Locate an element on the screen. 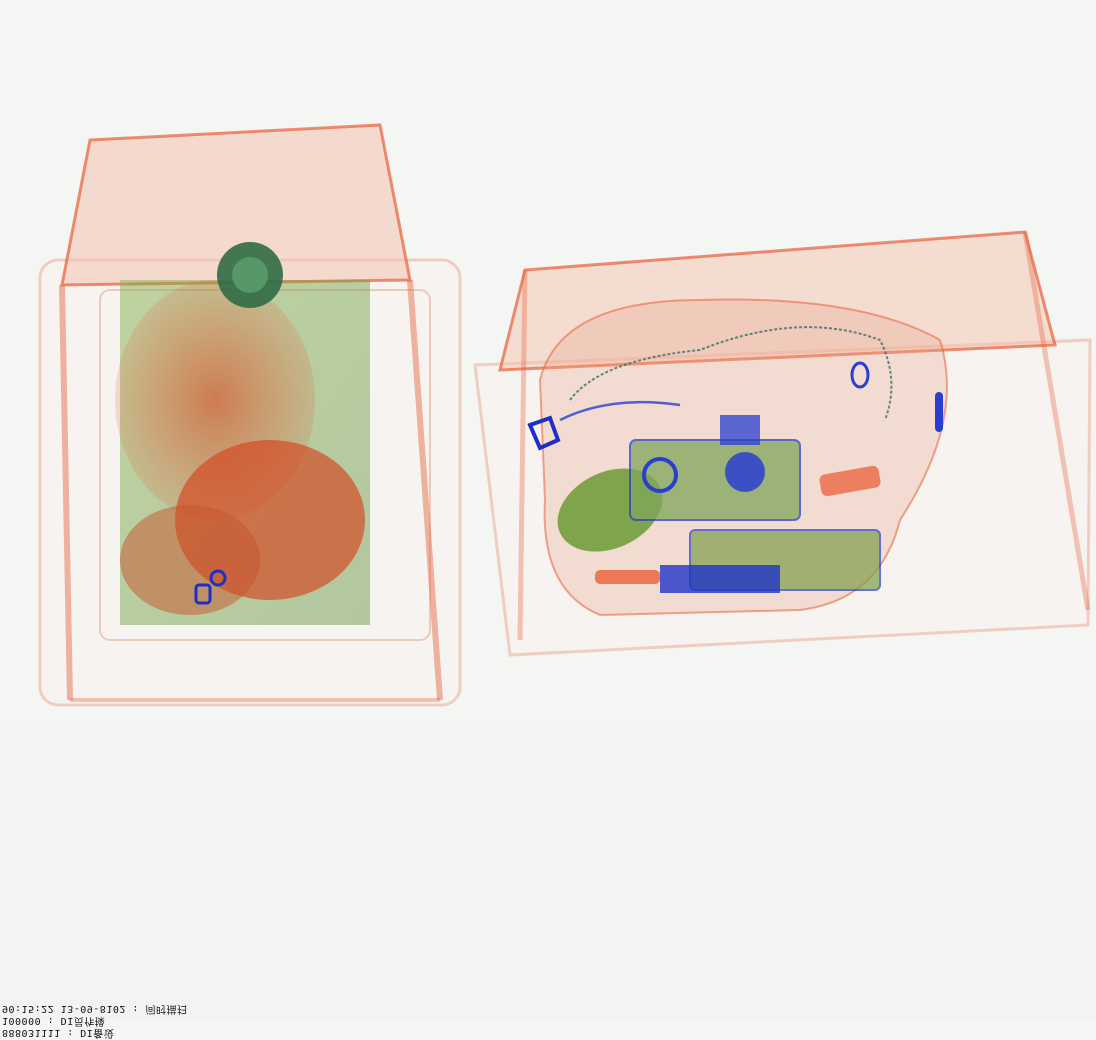  scan-time-text: 90:15:22 13-09-8102 : 间时描扫 is located at coordinates (95, 1008).